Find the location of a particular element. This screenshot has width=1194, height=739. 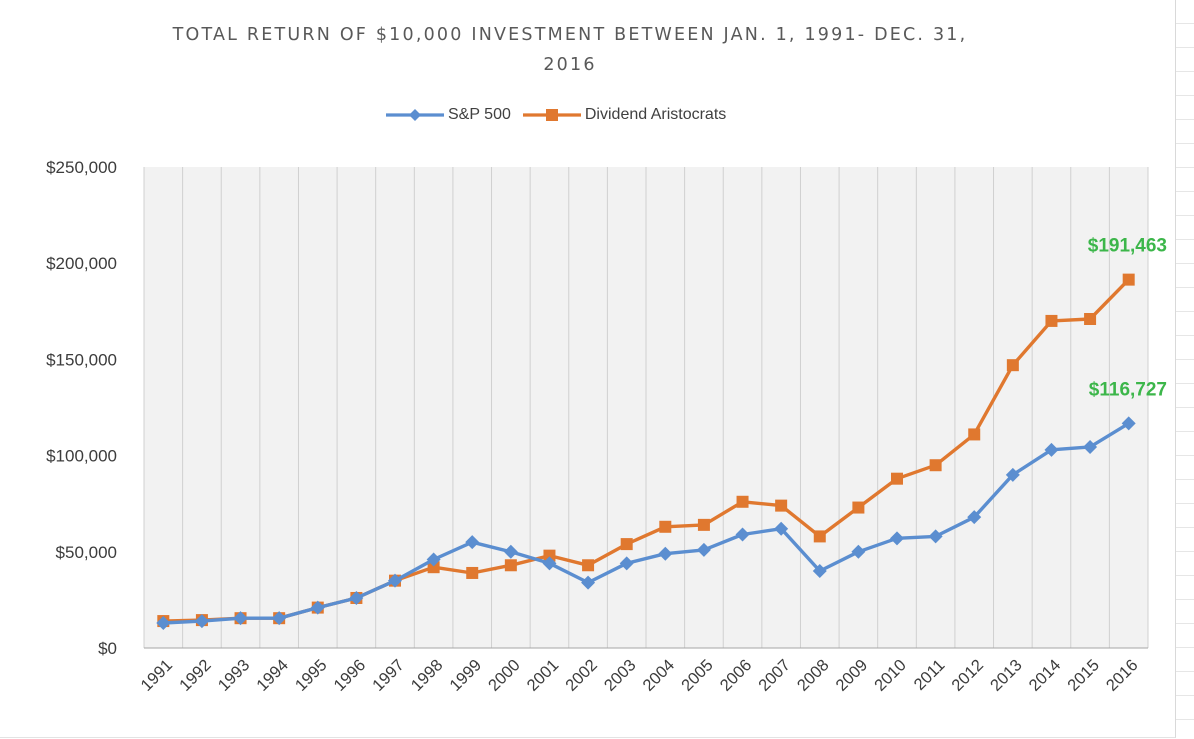

x-tick-label: 1998 is located at coordinates (427, 675).